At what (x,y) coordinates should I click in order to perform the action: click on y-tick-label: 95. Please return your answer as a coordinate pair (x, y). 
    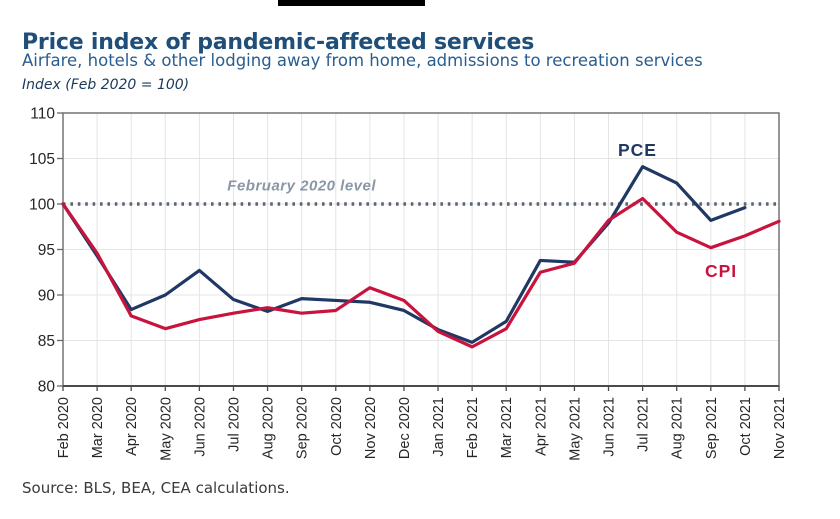
    Looking at the image, I should click on (46, 250).